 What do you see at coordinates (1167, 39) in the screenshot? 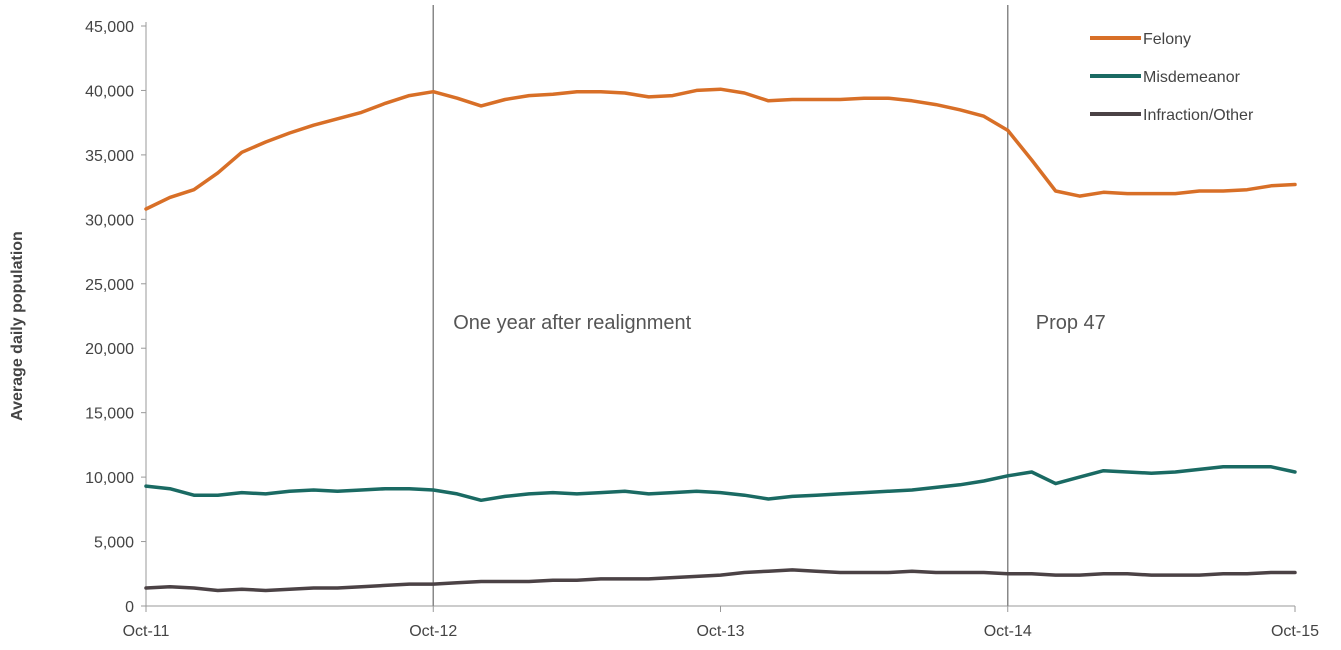
I see `legend-label: Felony` at bounding box center [1167, 39].